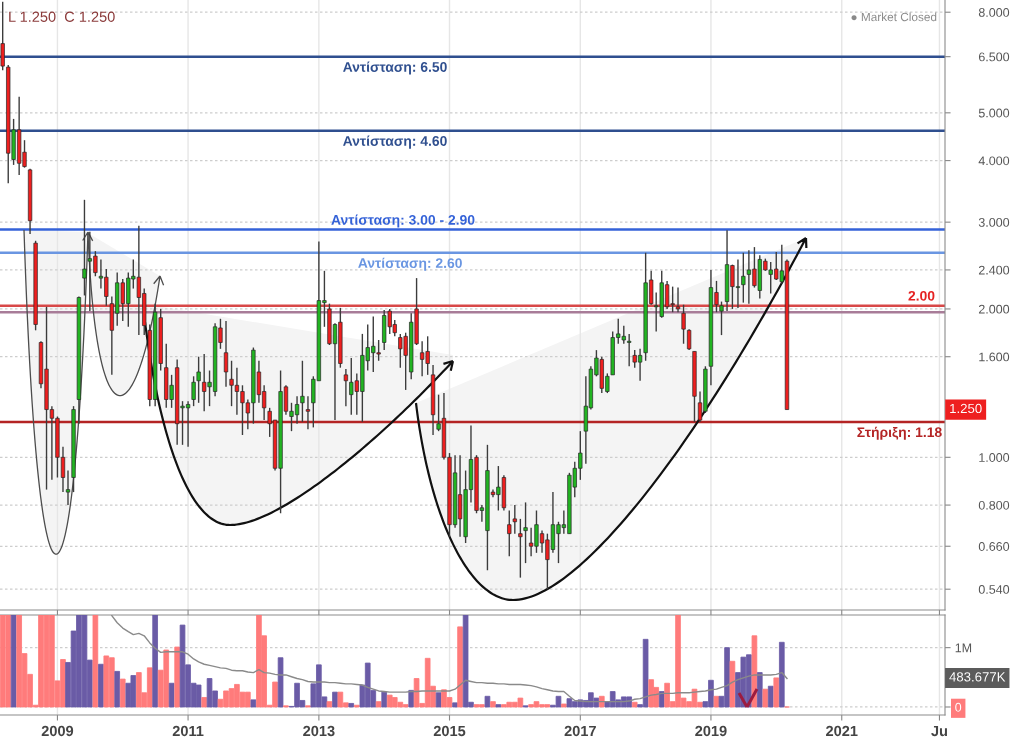  I want to click on y-tick-label: 6.500, so click(994, 57).